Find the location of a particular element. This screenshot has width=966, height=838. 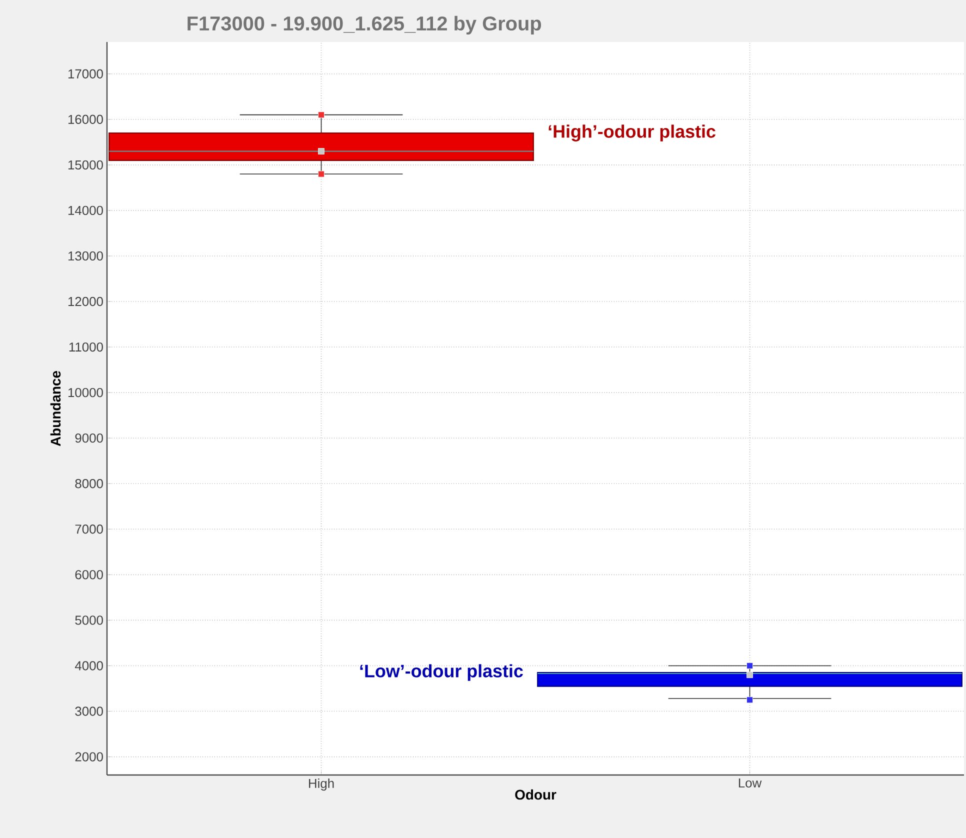

y-tick-label: 16000 is located at coordinates (85, 119).